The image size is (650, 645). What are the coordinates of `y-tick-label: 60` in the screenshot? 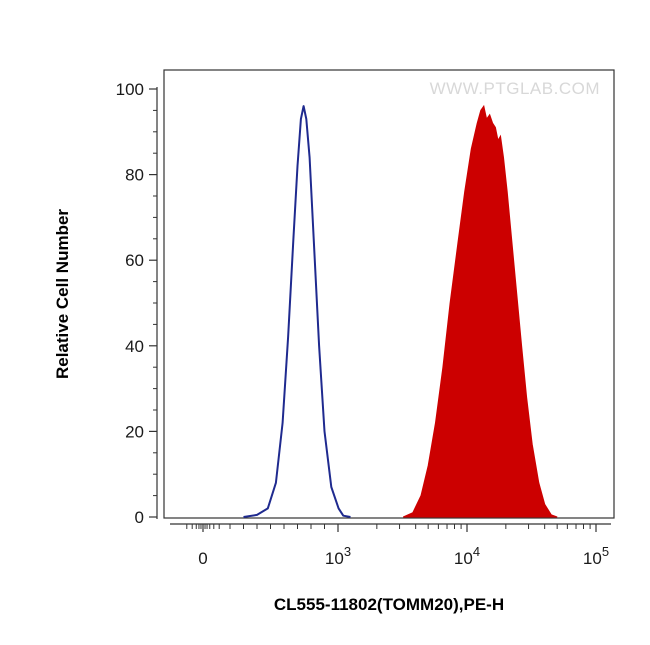 It's located at (134, 260).